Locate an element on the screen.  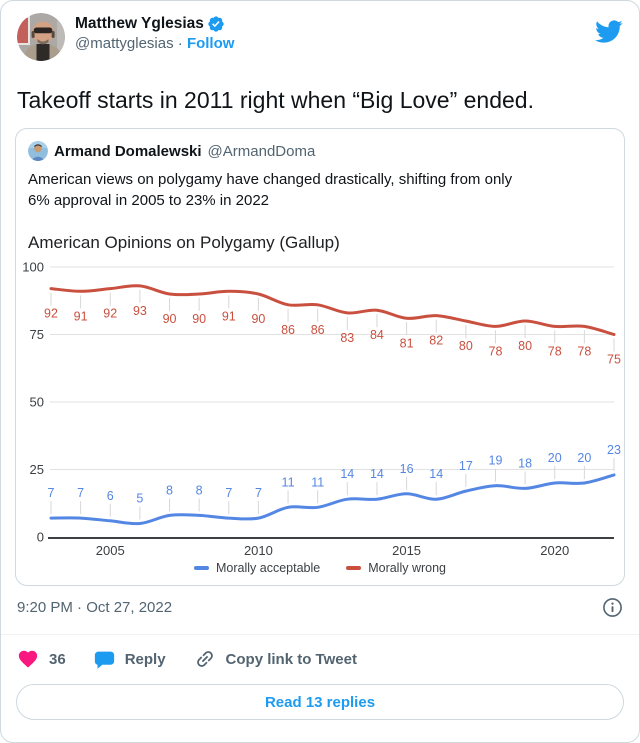
svg-text: 5 is located at coordinates (139, 499).